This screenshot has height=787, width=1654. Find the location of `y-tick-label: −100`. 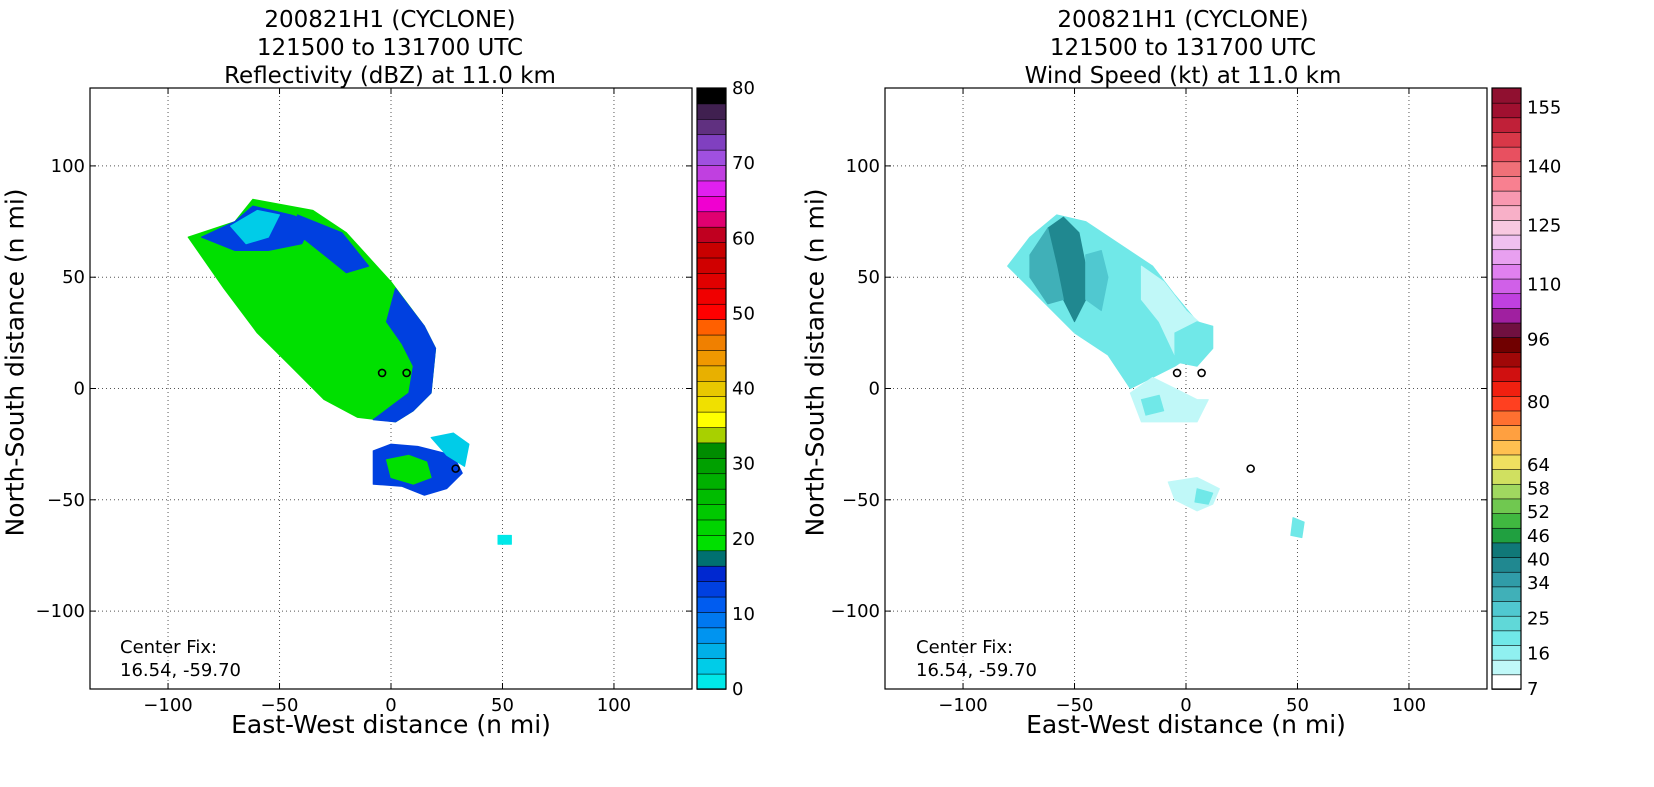

y-tick-label: −100 is located at coordinates (855, 611).